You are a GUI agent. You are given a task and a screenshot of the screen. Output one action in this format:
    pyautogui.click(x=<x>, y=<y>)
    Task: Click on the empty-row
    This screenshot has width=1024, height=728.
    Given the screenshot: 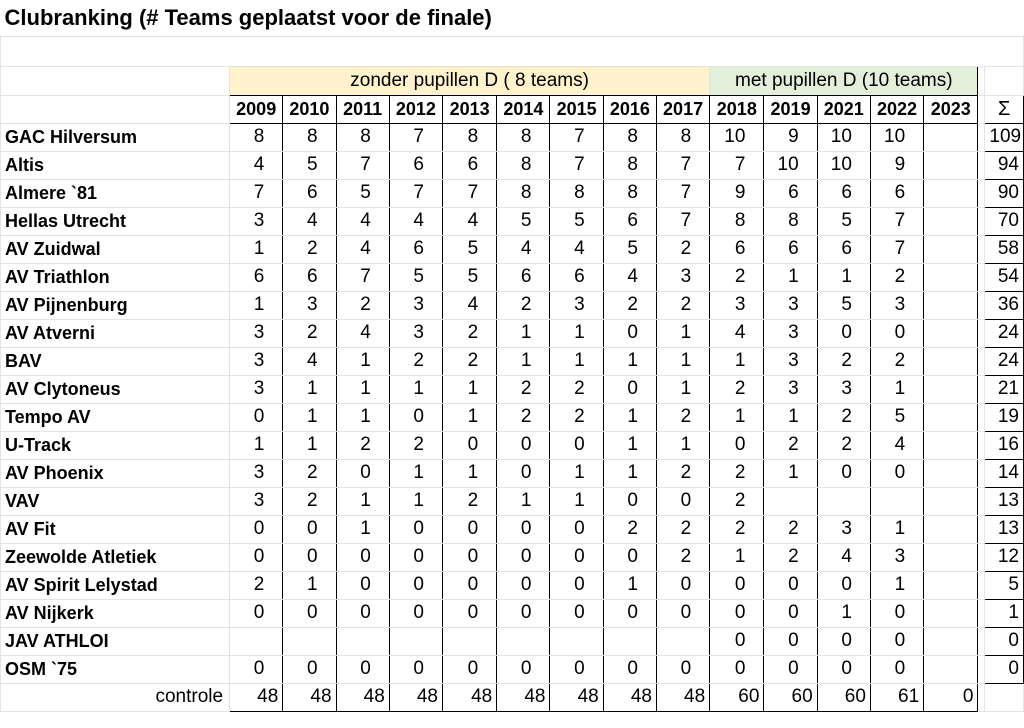 What is the action you would take?
    pyautogui.click(x=512, y=51)
    